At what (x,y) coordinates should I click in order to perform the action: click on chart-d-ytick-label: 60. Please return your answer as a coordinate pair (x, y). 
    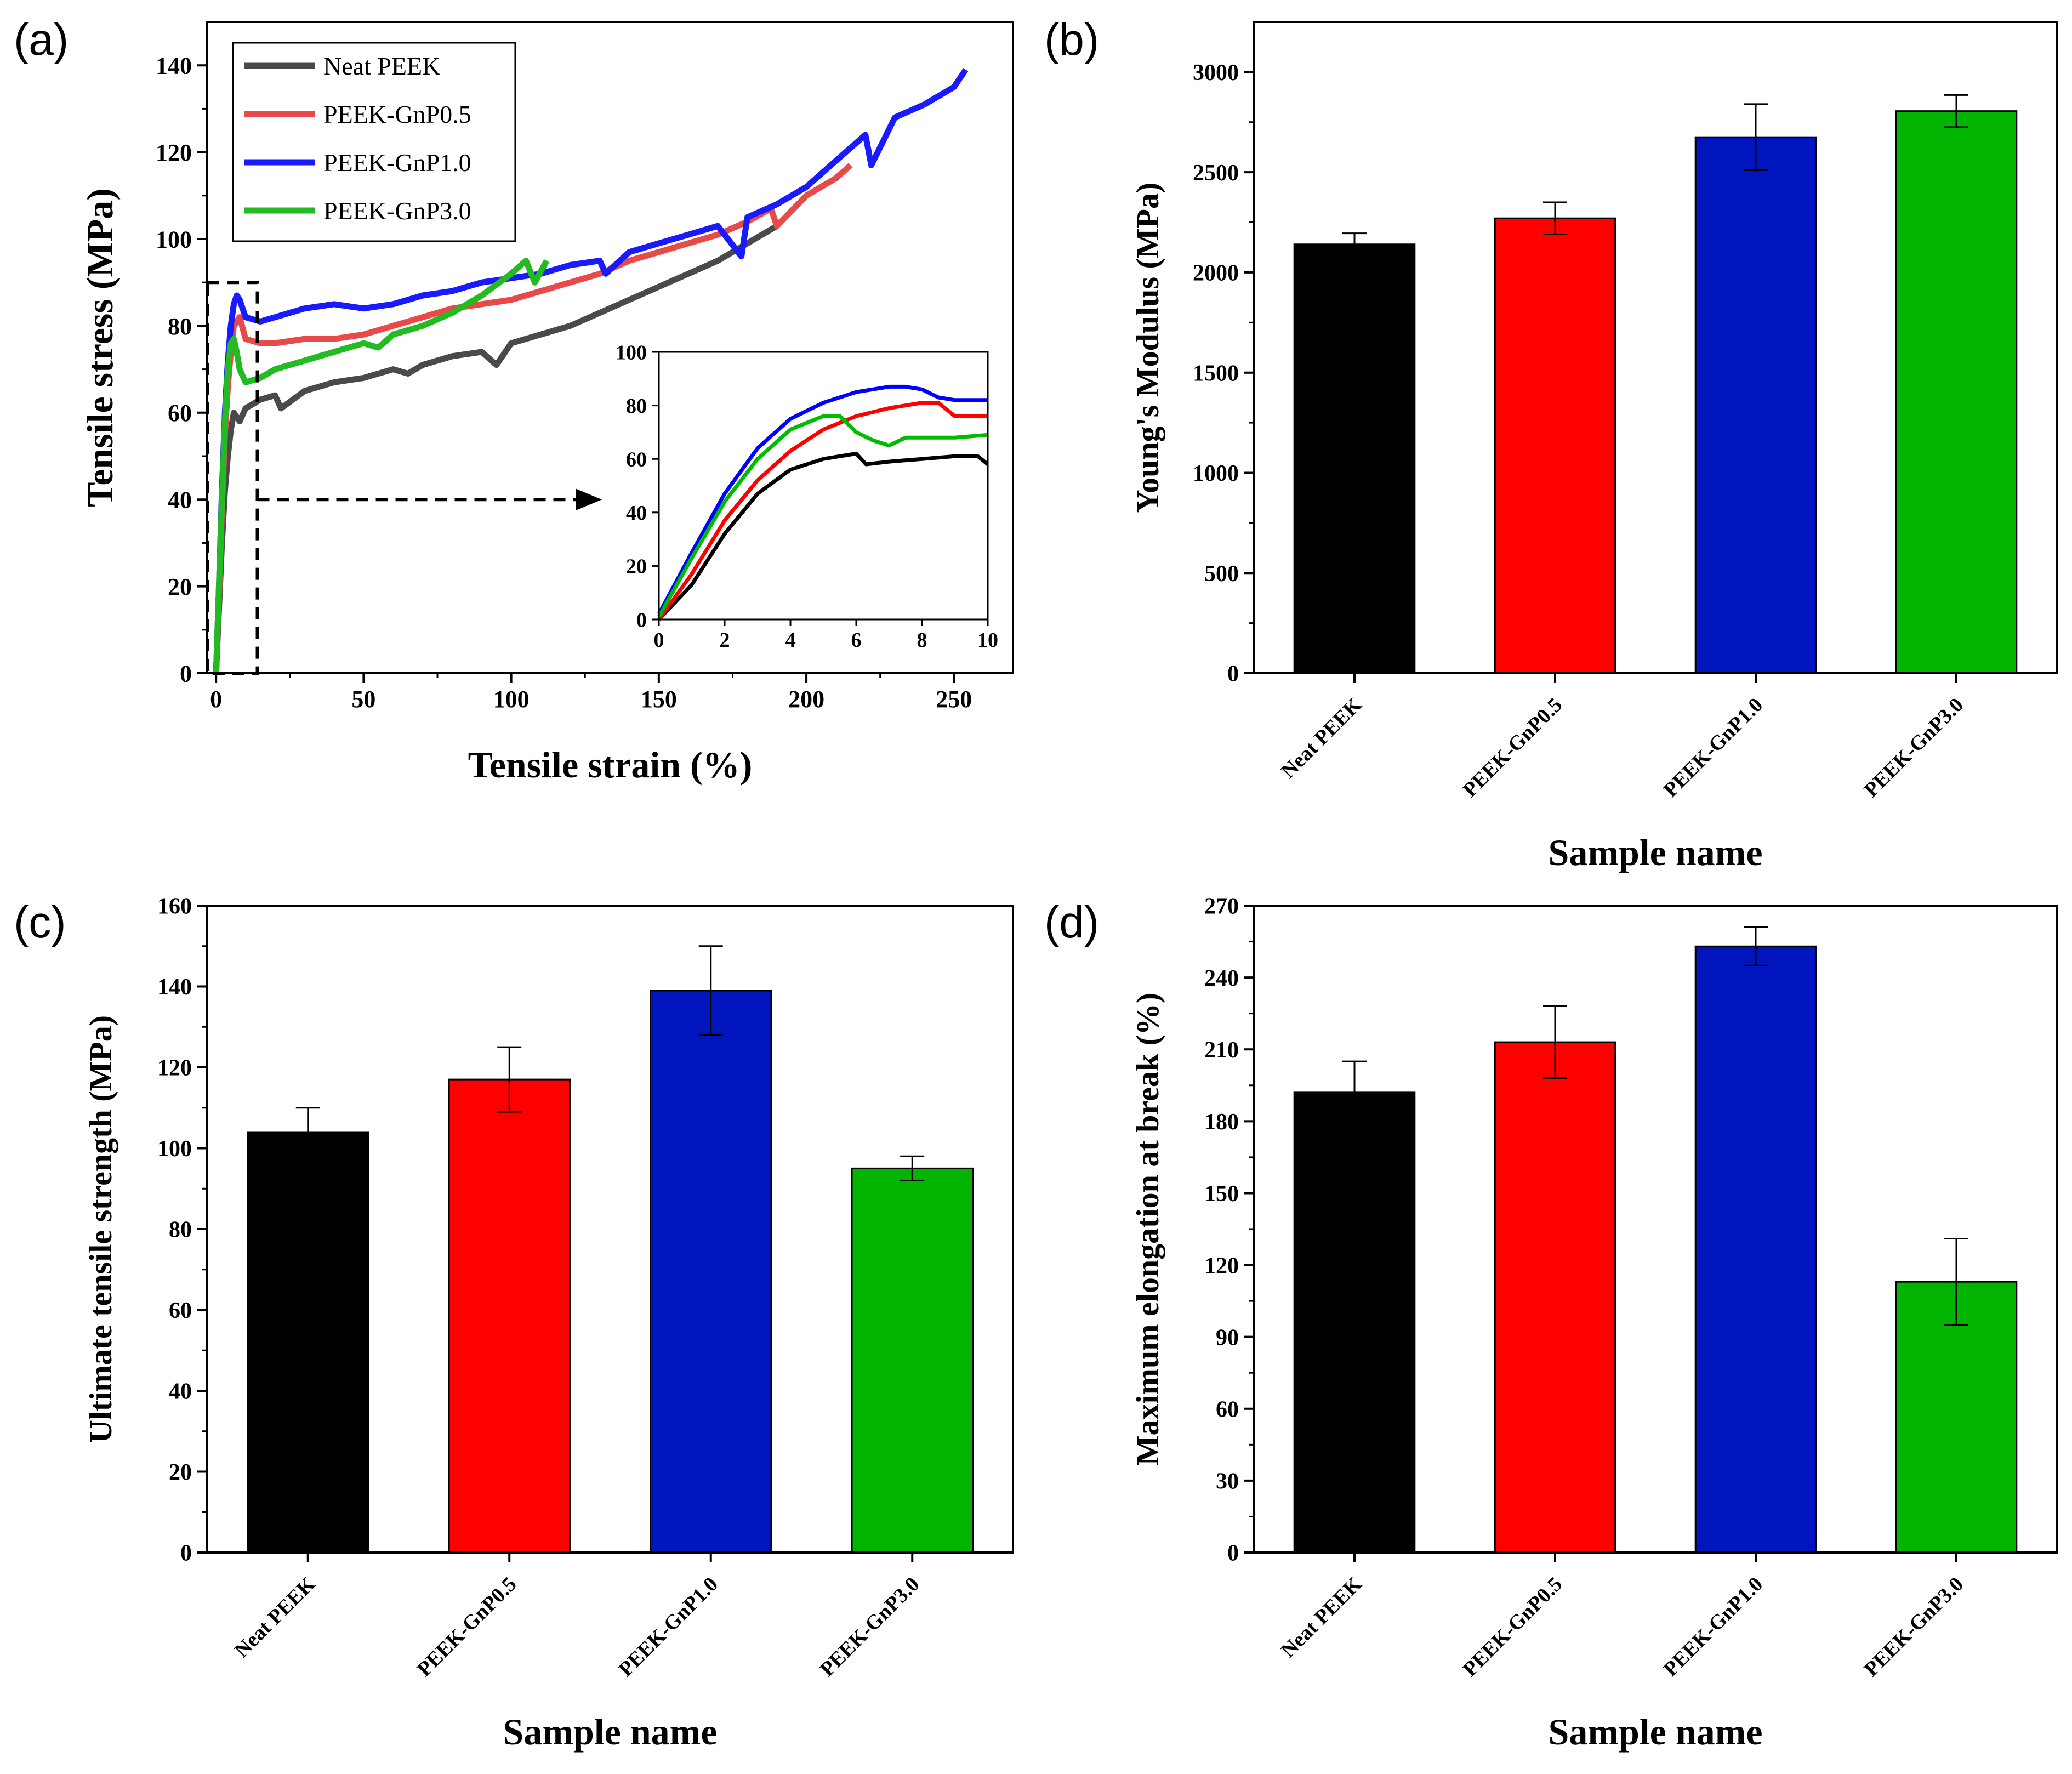
    Looking at the image, I should click on (1228, 1409).